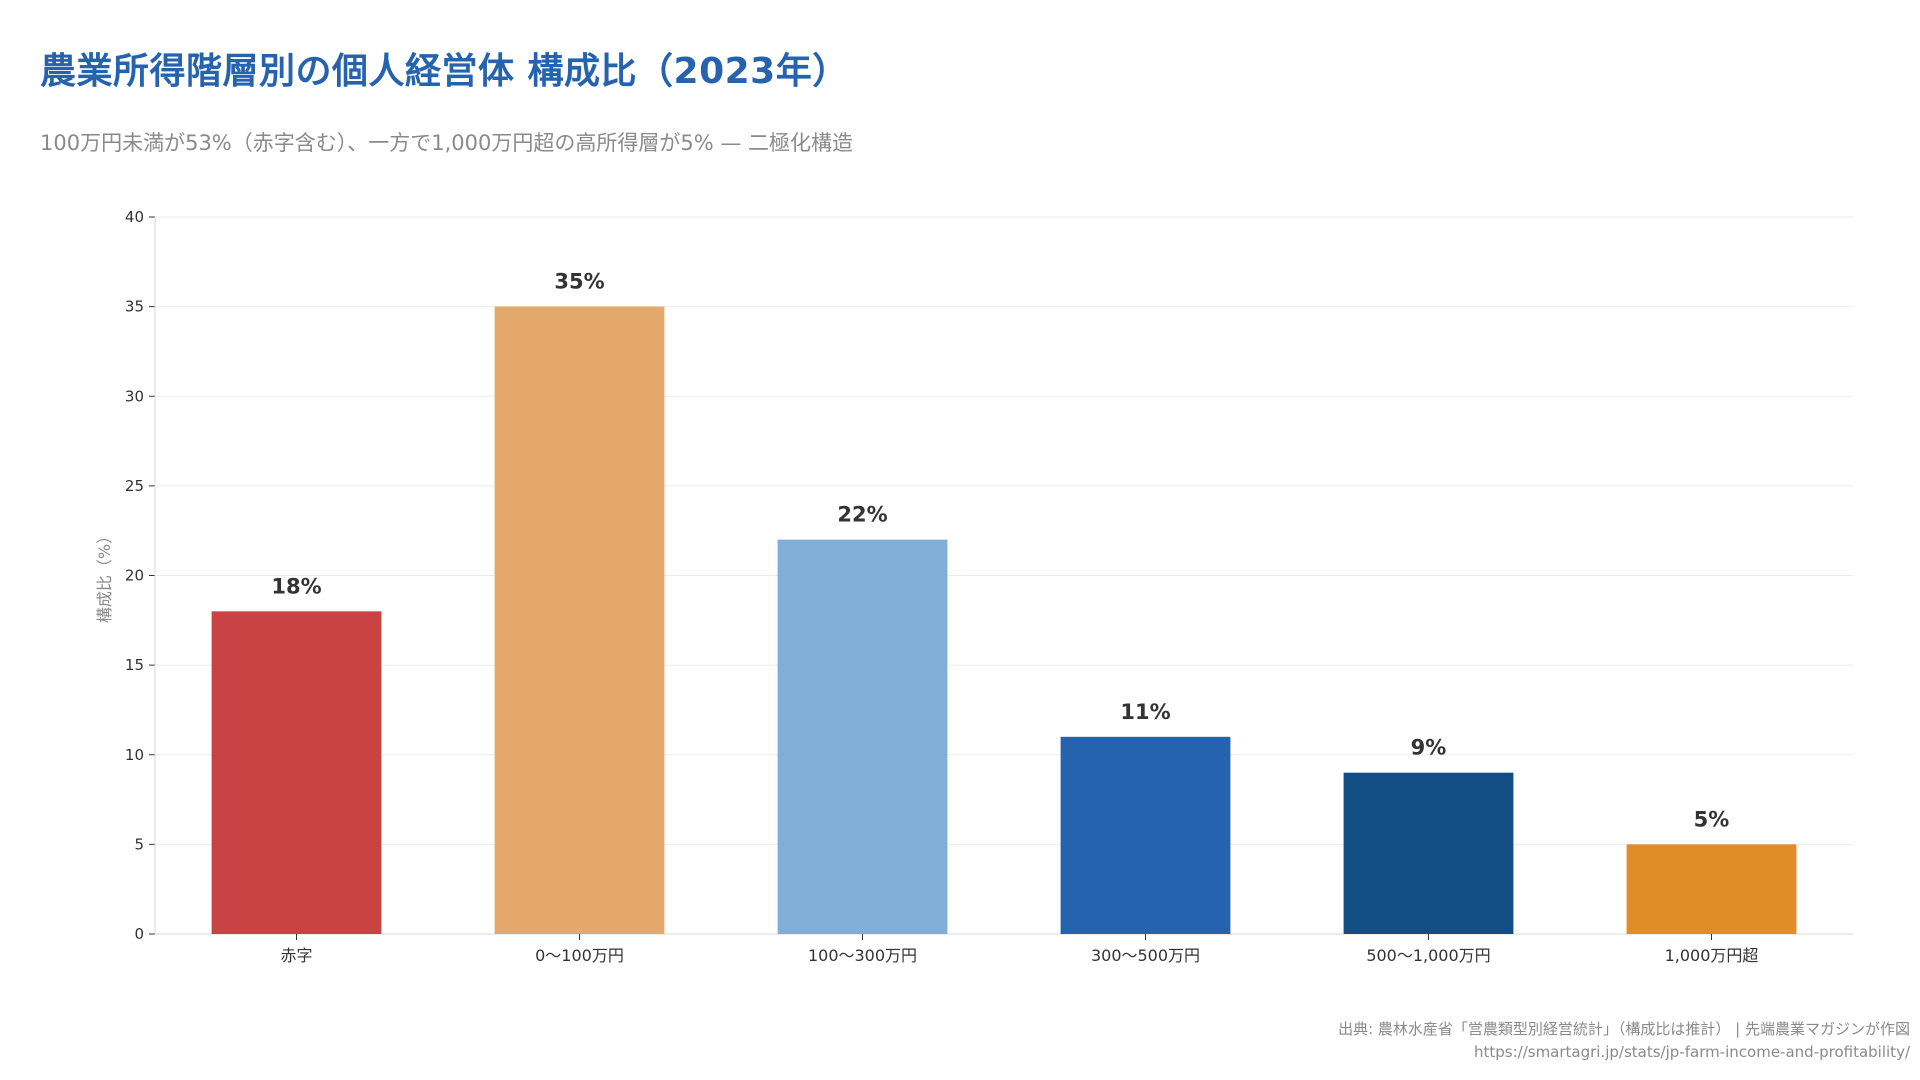  Describe the element at coordinates (1428, 955) in the screenshot. I see `x-tick-label: 500〜1,000万円` at that location.